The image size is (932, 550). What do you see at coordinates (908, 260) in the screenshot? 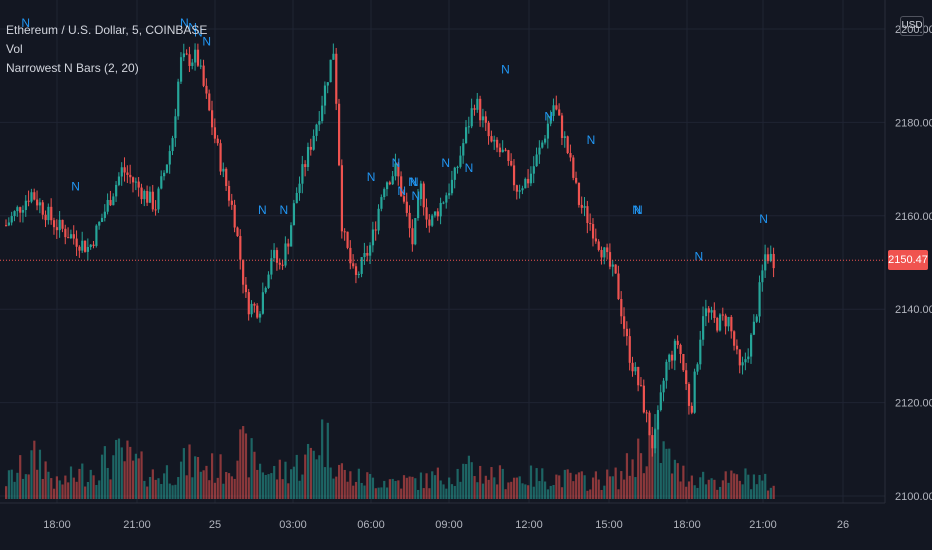
I see `last-price-tag: 2150.47` at bounding box center [908, 260].